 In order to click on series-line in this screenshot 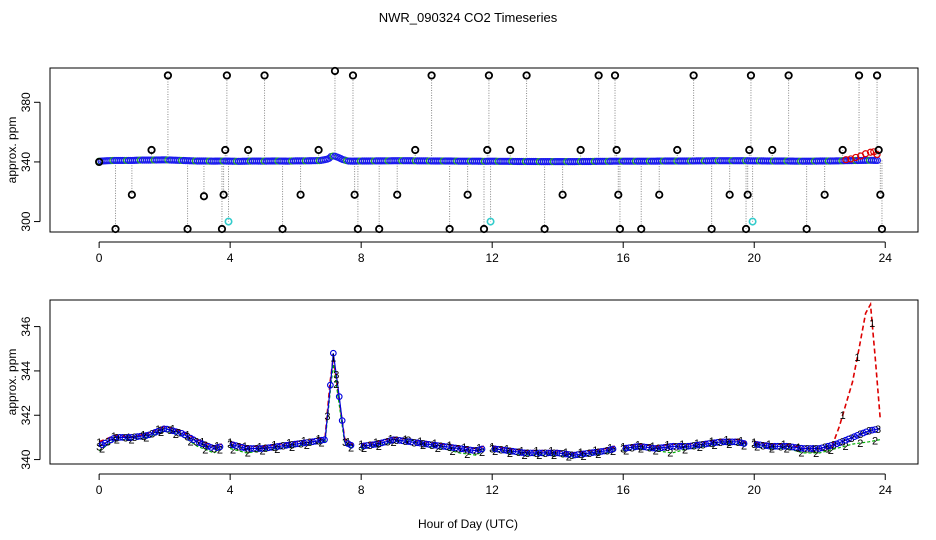, I will do `click(818, 375)`.